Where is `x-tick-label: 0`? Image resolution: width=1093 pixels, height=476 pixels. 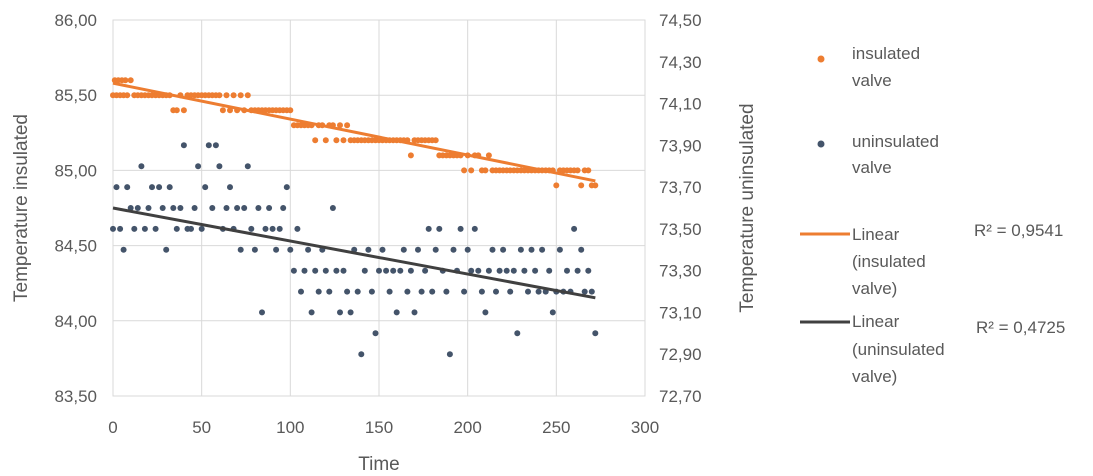 x-tick-label: 0 is located at coordinates (112, 427).